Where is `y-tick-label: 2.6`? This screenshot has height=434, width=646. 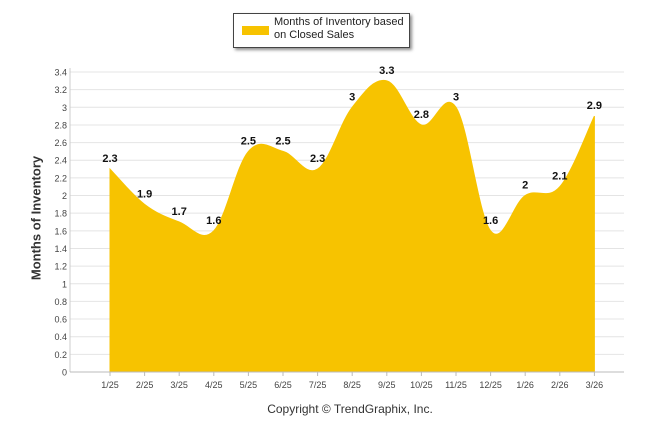 y-tick-label: 2.6 is located at coordinates (60, 143).